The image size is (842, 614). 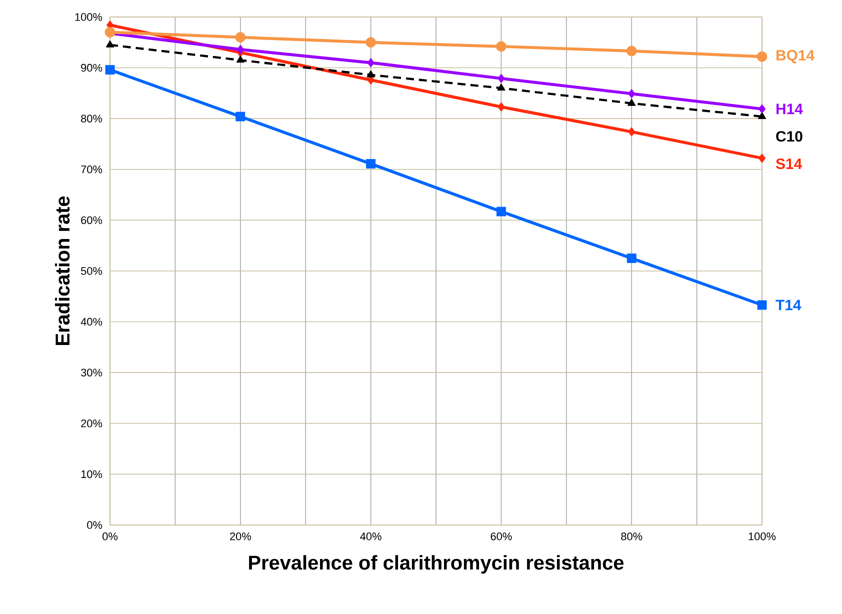 What do you see at coordinates (240, 536) in the screenshot?
I see `x-tick-label: 20%` at bounding box center [240, 536].